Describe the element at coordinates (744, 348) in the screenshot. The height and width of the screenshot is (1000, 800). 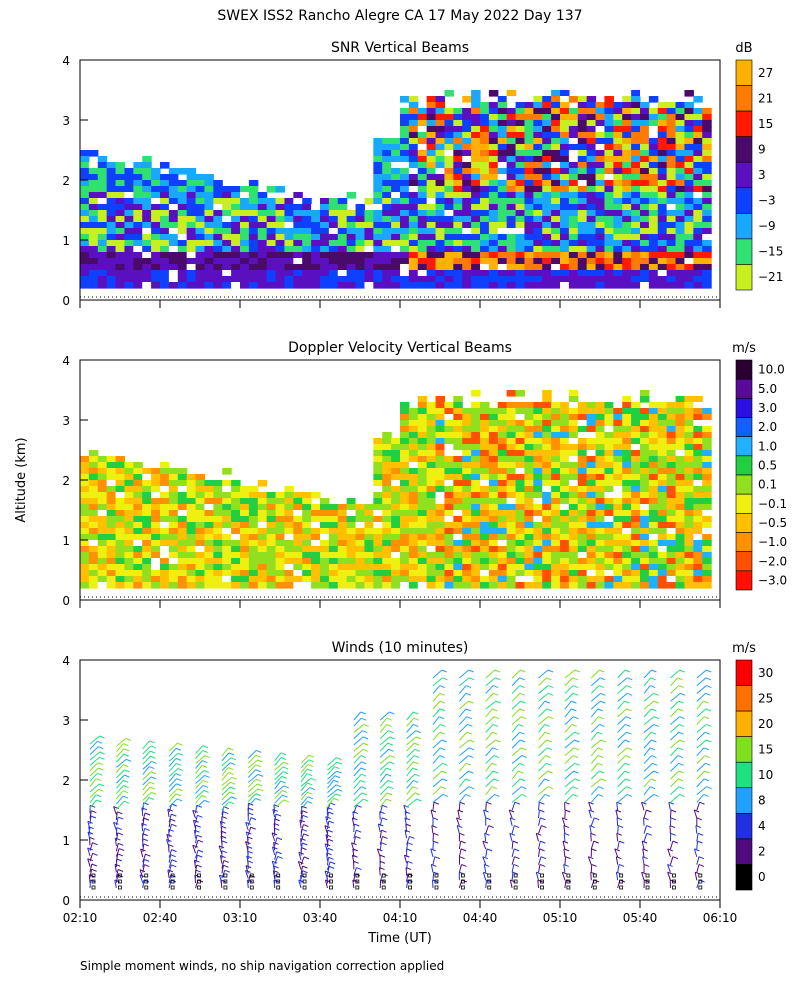
I see `colorbar-units: m/s` at that location.